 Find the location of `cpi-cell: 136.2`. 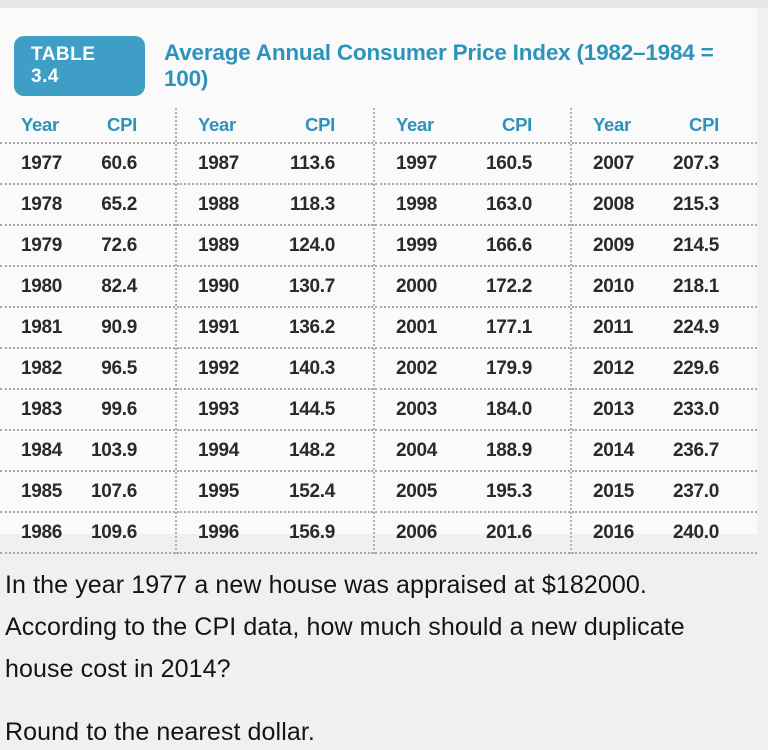

cpi-cell: 136.2 is located at coordinates (311, 327).